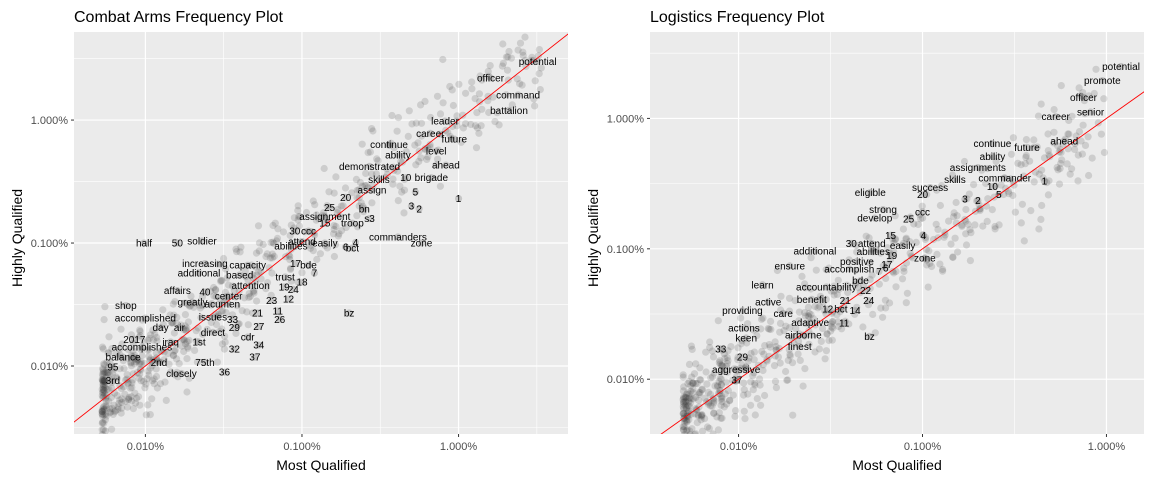 This screenshot has width=1152, height=480. I want to click on word-label: accountability, so click(826, 287).